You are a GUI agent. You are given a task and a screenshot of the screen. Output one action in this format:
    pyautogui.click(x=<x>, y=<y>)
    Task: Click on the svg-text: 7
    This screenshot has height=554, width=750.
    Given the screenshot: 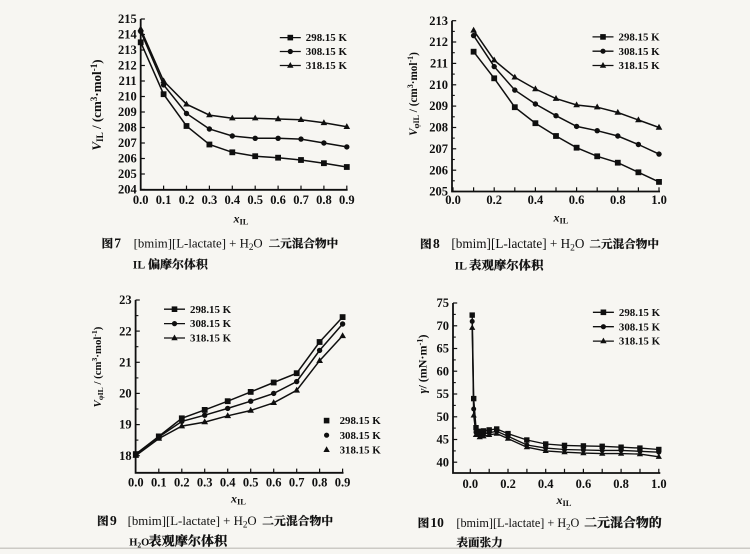 What is the action you would take?
    pyautogui.click(x=117, y=243)
    